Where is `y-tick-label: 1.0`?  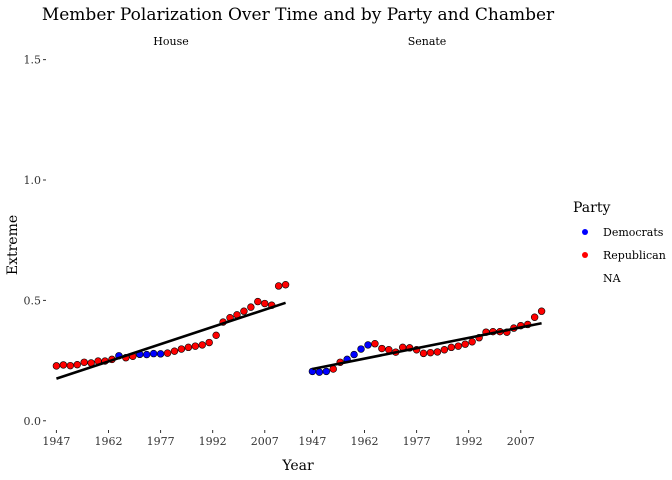
y-tick-label: 1.0 is located at coordinates (33, 180).